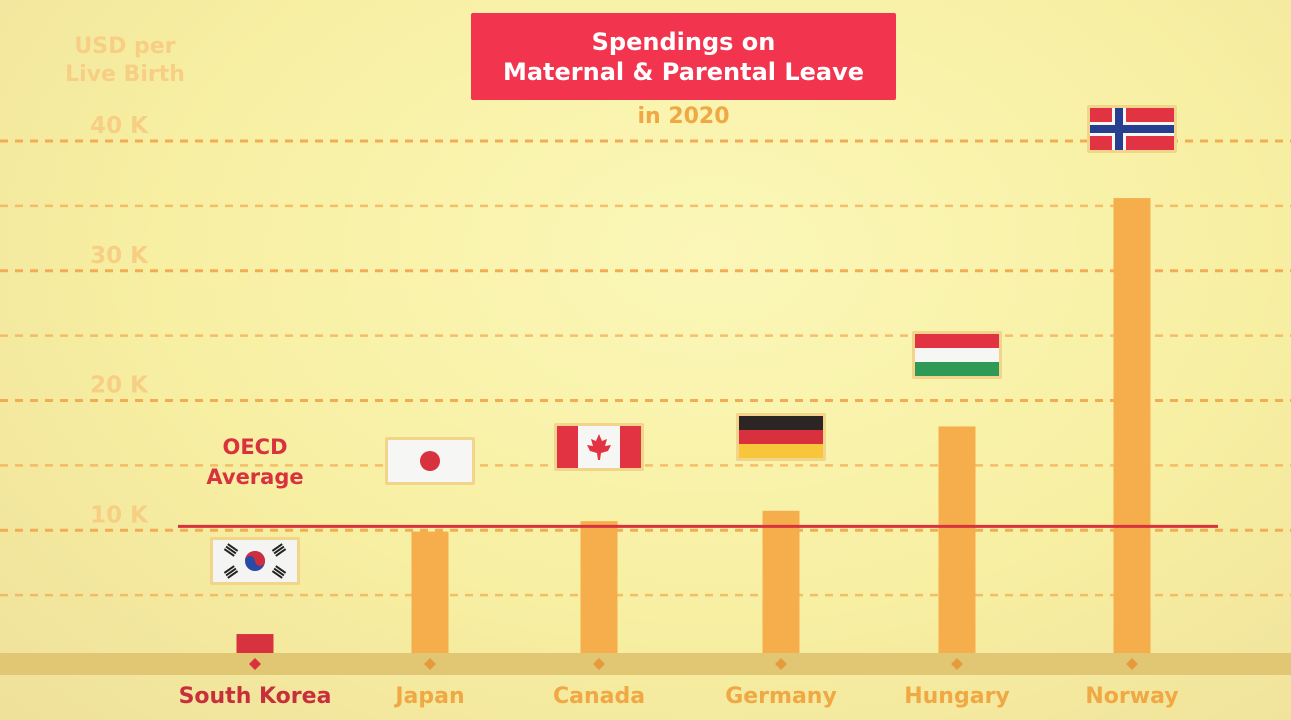 Image resolution: width=1291 pixels, height=720 pixels. What do you see at coordinates (125, 61) in the screenshot?
I see `y-axis-label: USD per Live Birth` at bounding box center [125, 61].